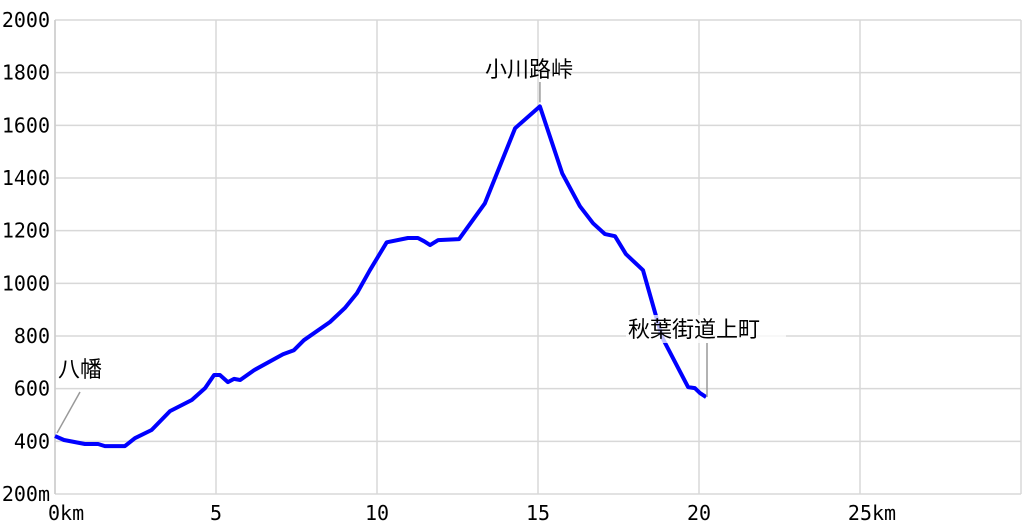 The width and height of the screenshot is (1024, 532). Describe the element at coordinates (26, 178) in the screenshot. I see `y-tick-label: 1400` at that location.